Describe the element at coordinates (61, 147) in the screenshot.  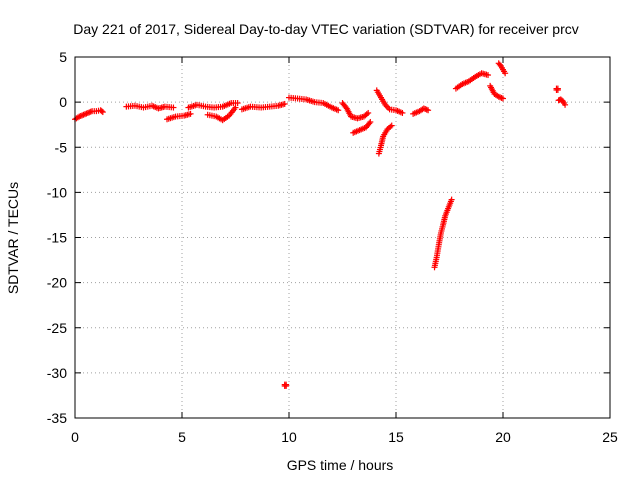
I see `y-tick-label: -5` at that location.